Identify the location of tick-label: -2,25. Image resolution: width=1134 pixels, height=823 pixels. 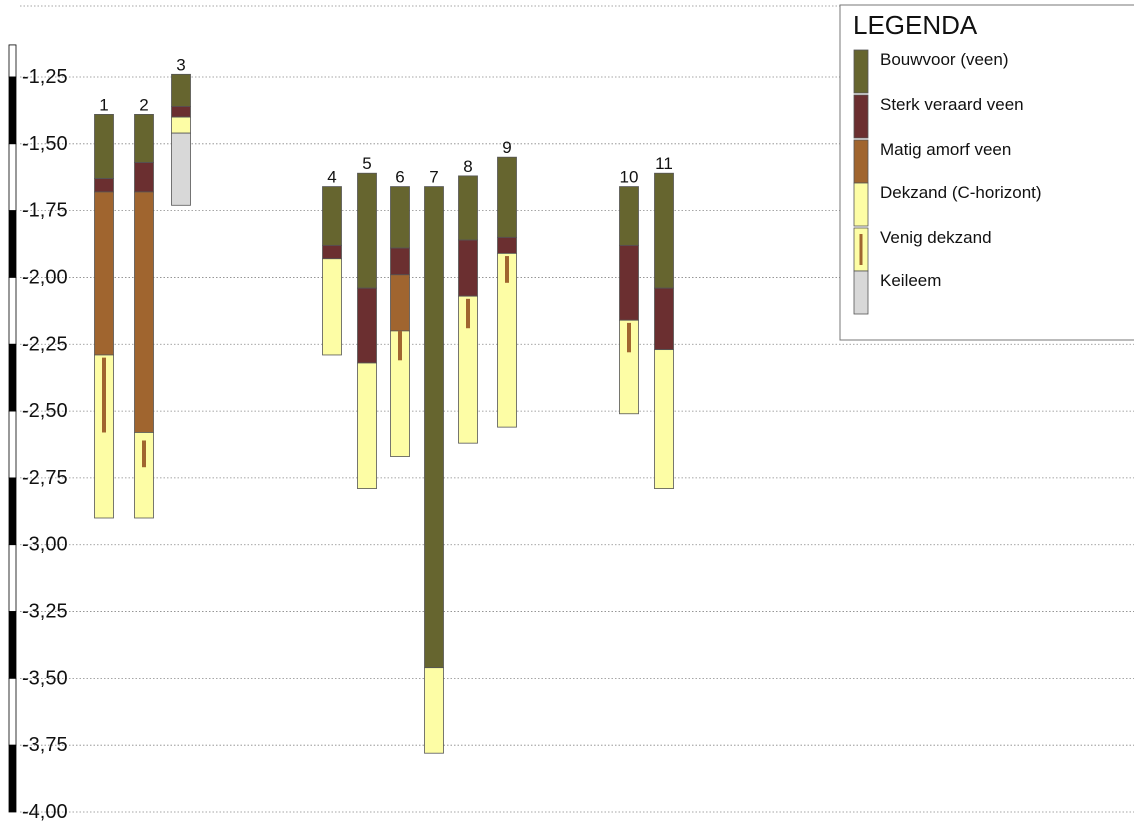
(45, 344).